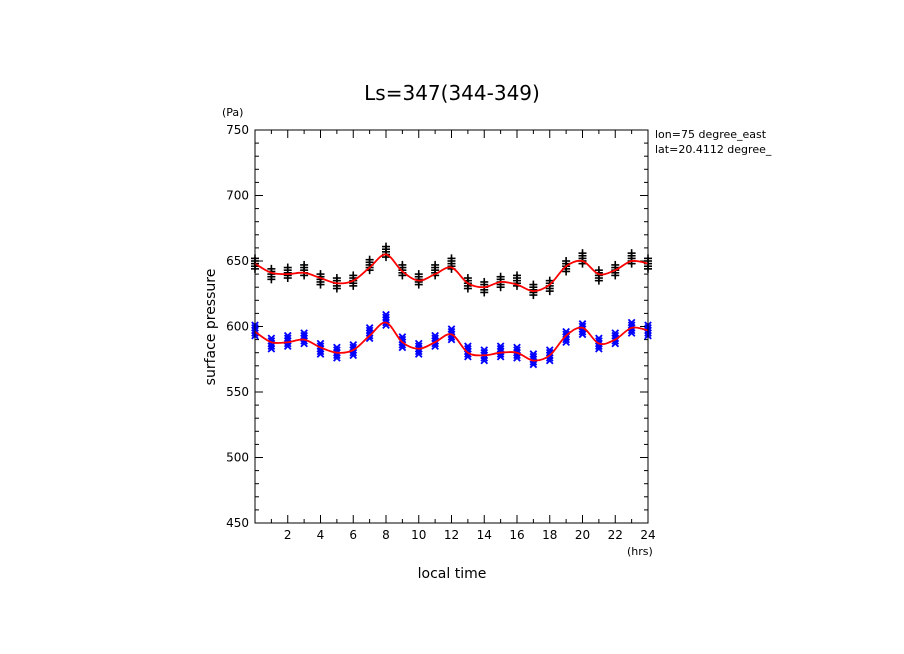  What do you see at coordinates (451, 535) in the screenshot?
I see `x-tick-label: 12` at bounding box center [451, 535].